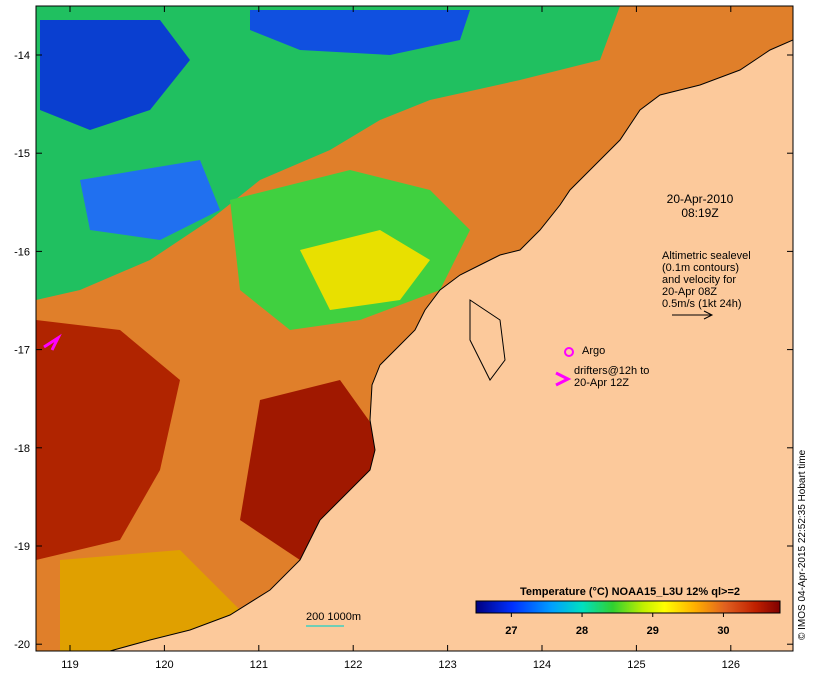 Image resolution: width=820 pixels, height=680 pixels. Describe the element at coordinates (582, 631) in the screenshot. I see `colorbar-tick-label: 28` at that location.